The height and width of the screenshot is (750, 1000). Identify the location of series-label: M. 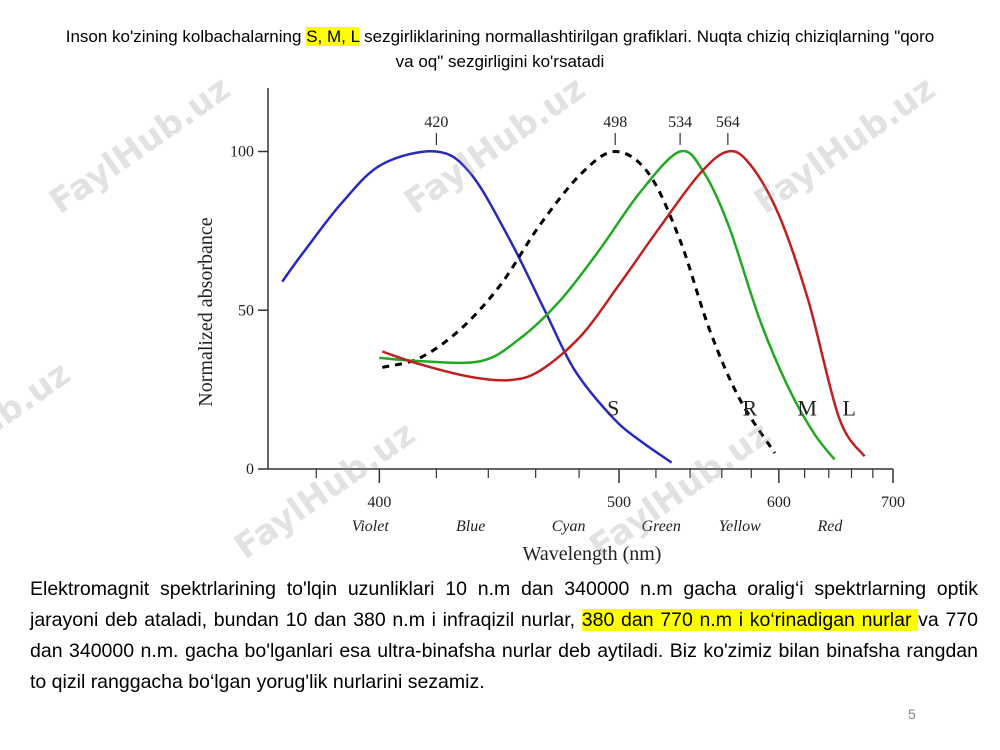
(807, 408).